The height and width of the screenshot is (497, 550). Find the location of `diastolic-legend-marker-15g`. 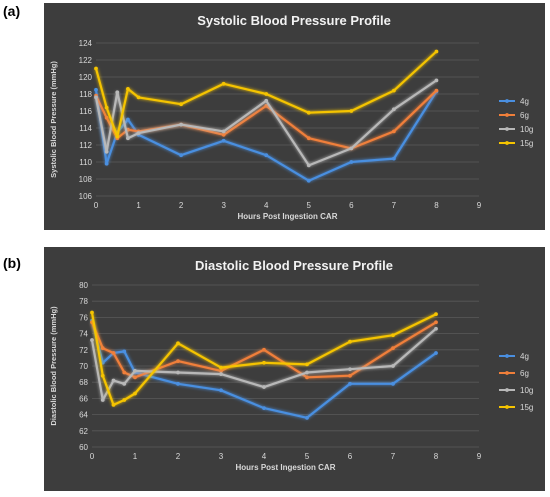

diastolic-legend-marker-15g is located at coordinates (507, 407).